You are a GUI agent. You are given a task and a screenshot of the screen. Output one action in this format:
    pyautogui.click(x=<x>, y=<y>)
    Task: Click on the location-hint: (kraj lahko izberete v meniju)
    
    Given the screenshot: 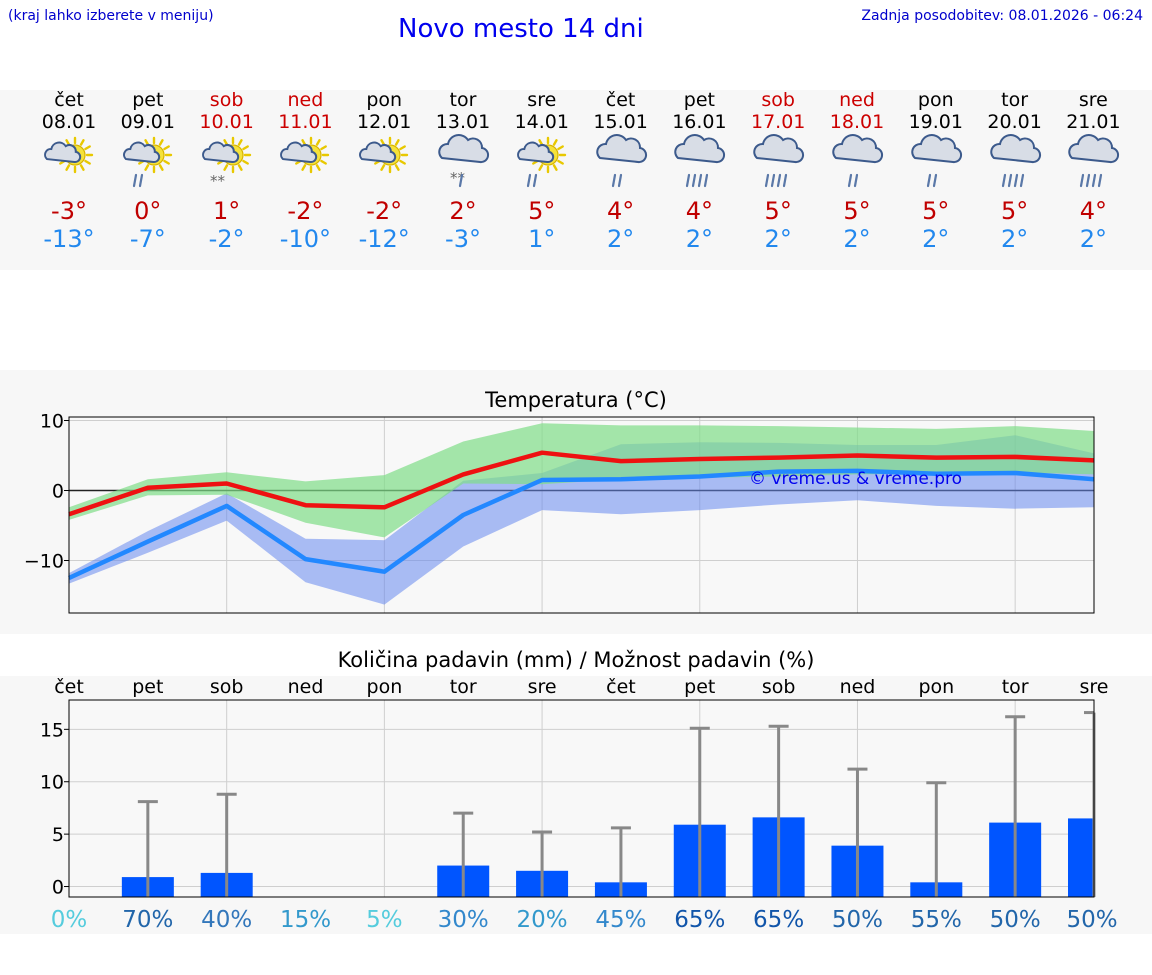 What is the action you would take?
    pyautogui.click(x=111, y=16)
    